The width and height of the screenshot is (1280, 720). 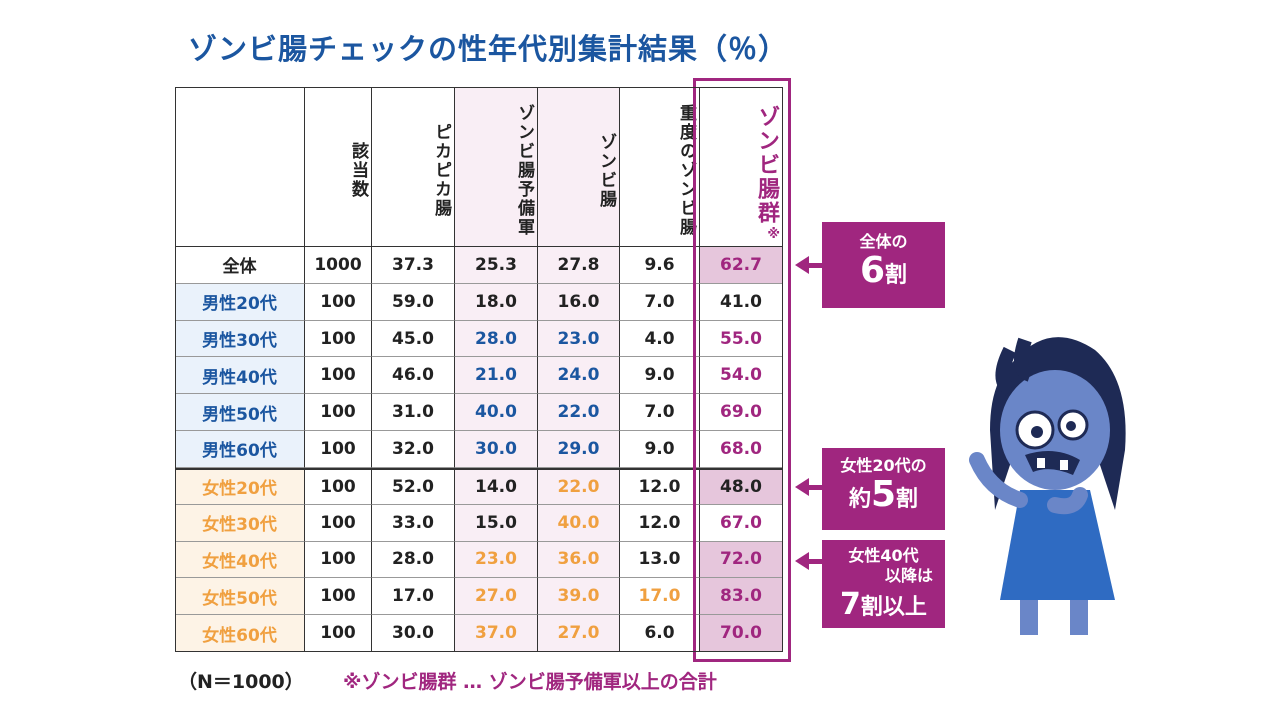 What do you see at coordinates (660, 560) in the screenshot?
I see `table-cell: 13.0` at bounding box center [660, 560].